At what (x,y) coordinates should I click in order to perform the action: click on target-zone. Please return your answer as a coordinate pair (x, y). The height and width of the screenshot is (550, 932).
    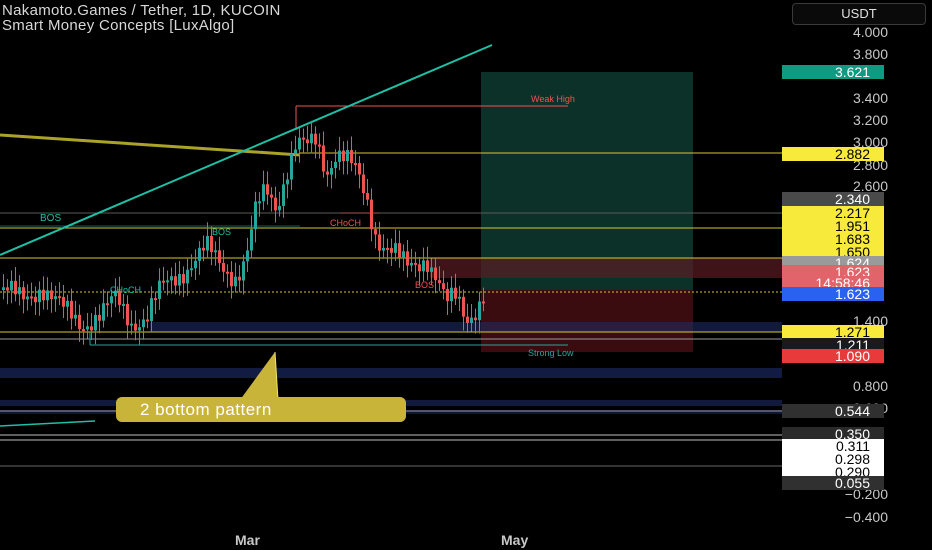
    Looking at the image, I should click on (587, 181).